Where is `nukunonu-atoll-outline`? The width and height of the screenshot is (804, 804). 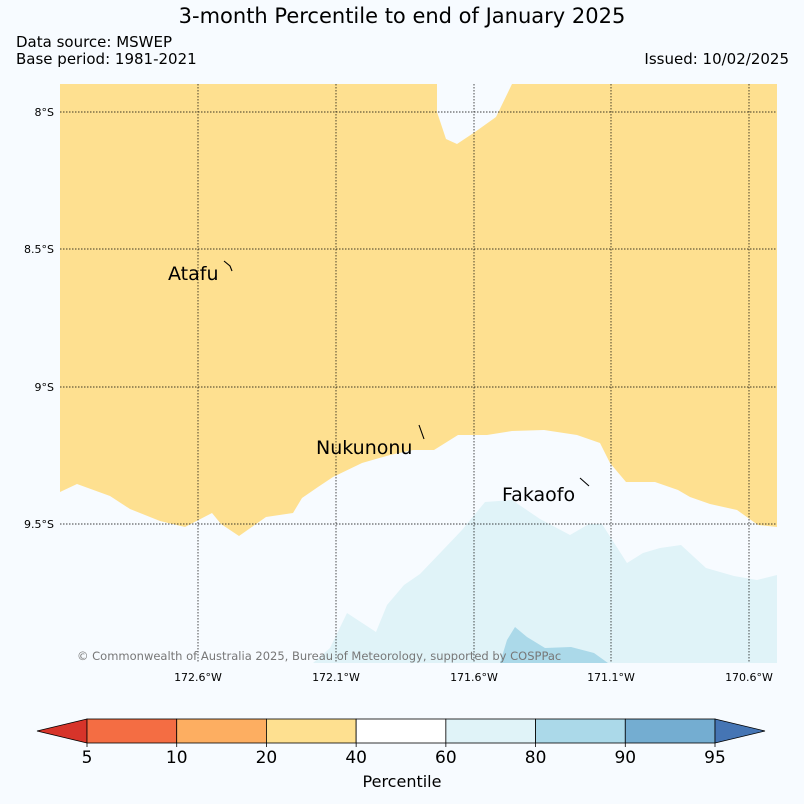
nukunonu-atoll-outline is located at coordinates (421, 432).